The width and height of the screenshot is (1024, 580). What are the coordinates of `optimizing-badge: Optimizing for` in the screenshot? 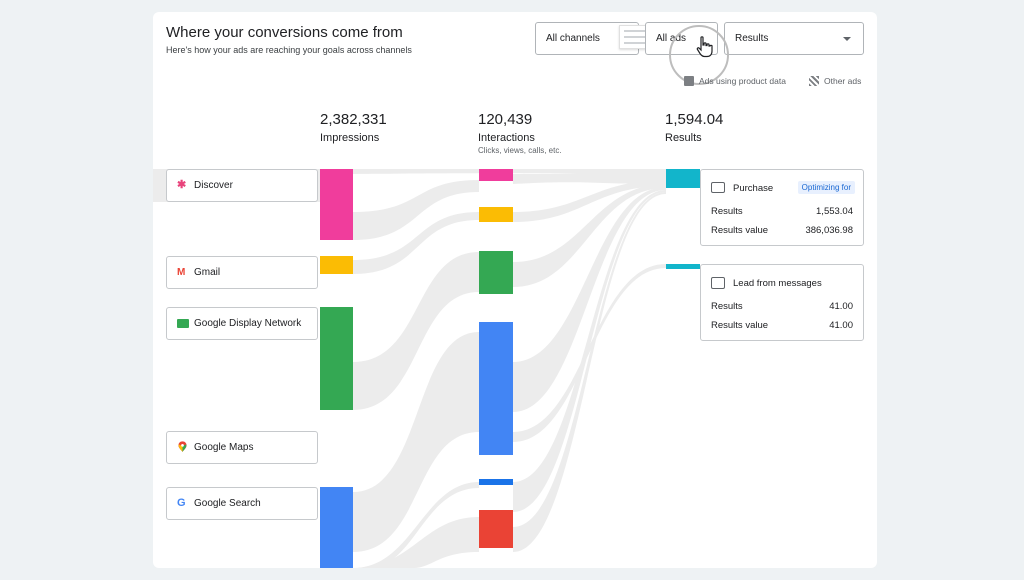 It's located at (826, 187).